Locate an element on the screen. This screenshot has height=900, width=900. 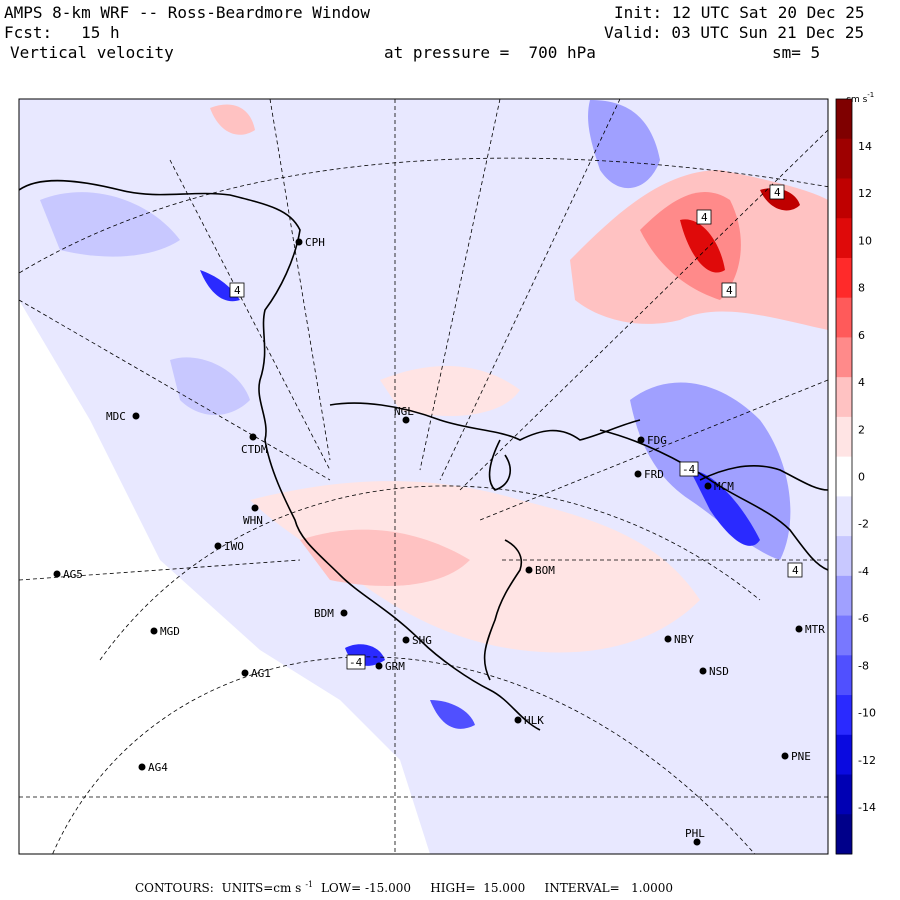
colorbar-tick-label: -8 is located at coordinates (863, 665).